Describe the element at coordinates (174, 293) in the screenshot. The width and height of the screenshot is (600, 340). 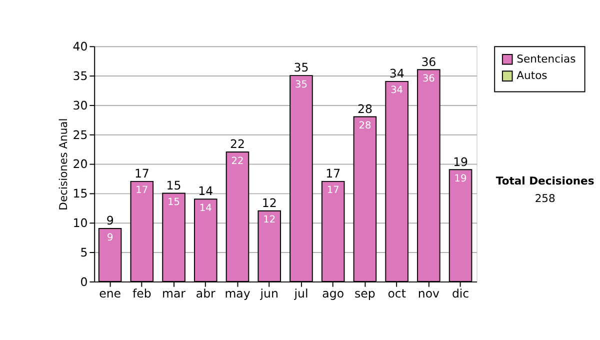
I see `x-tick-label: mar` at that location.